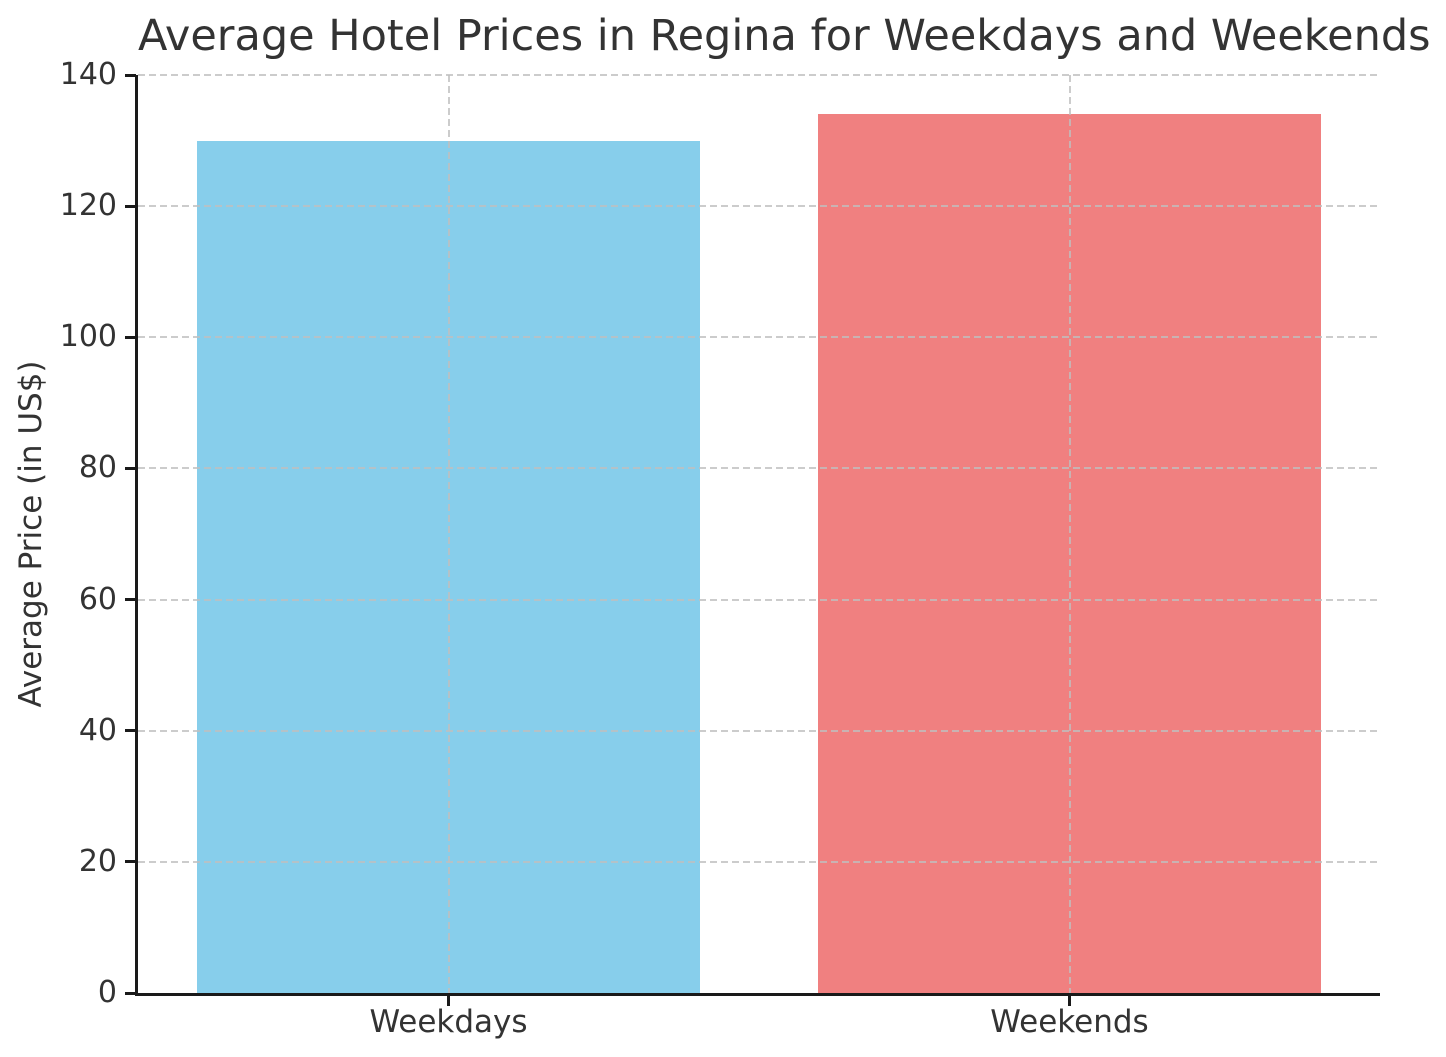 Image resolution: width=1446 pixels, height=1057 pixels. I want to click on y-axis-spine, so click(136, 535).